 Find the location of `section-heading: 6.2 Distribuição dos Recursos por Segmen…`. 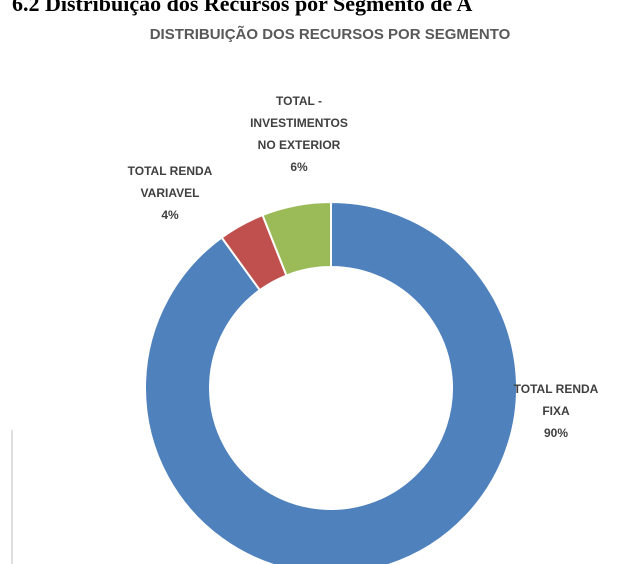

section-heading: 6.2 Distribuição dos Recursos por Segmen… is located at coordinates (242, 8).